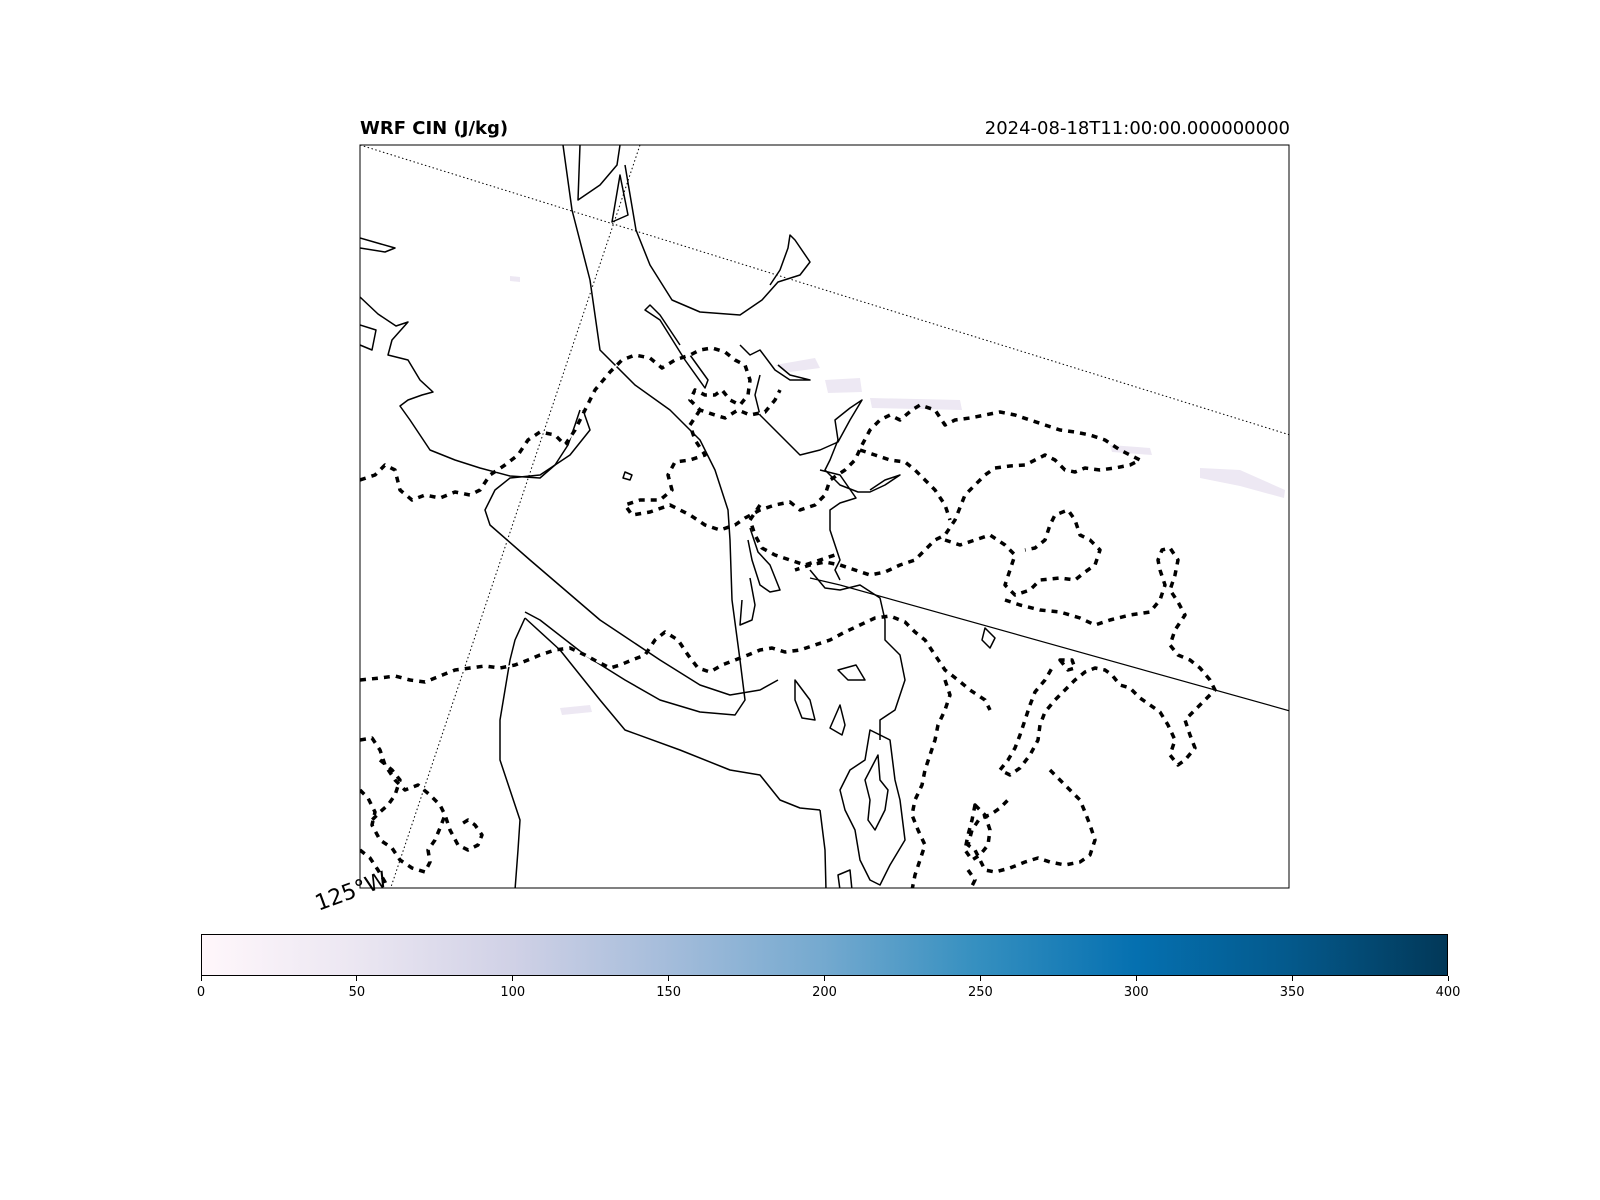 The image size is (1600, 1200). I want to click on colorbar-tick-label: 50, so click(357, 992).